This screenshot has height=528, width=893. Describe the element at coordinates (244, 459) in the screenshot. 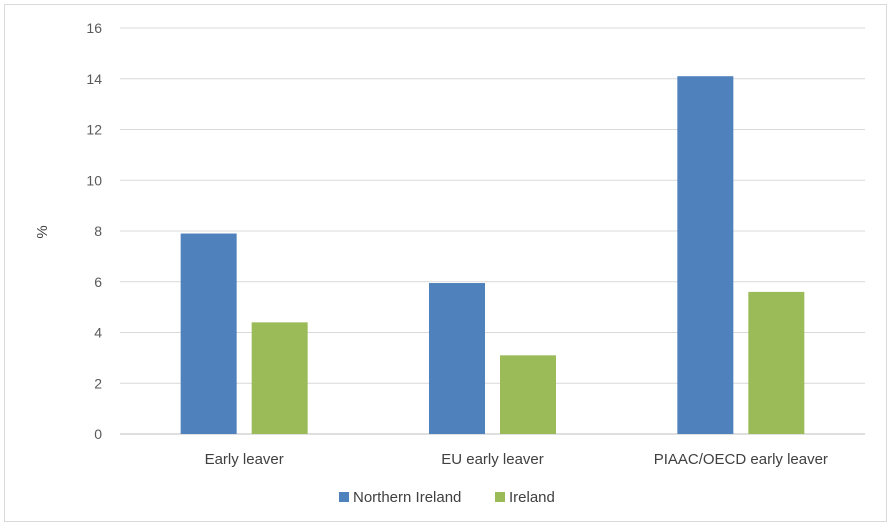

I see `x-category-label: Early leaver` at that location.